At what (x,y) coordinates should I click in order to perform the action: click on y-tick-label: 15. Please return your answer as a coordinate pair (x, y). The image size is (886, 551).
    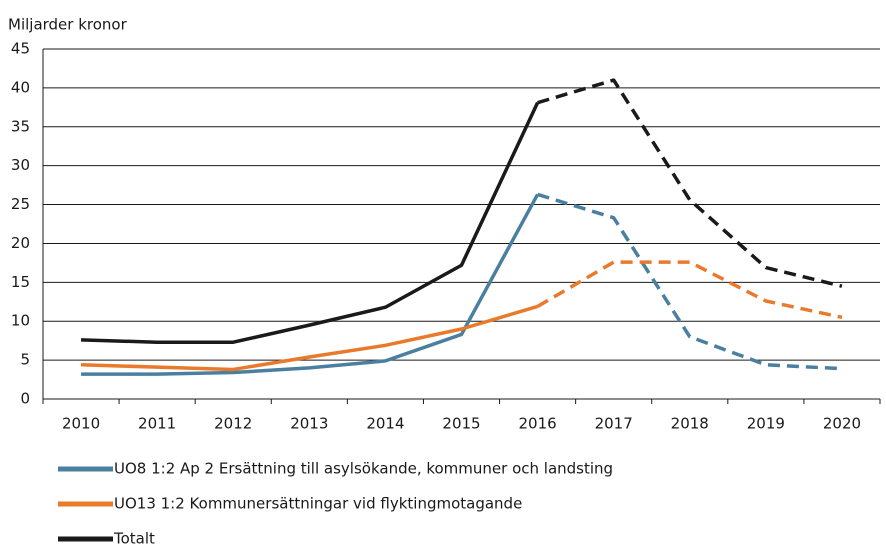
    Looking at the image, I should click on (20, 282).